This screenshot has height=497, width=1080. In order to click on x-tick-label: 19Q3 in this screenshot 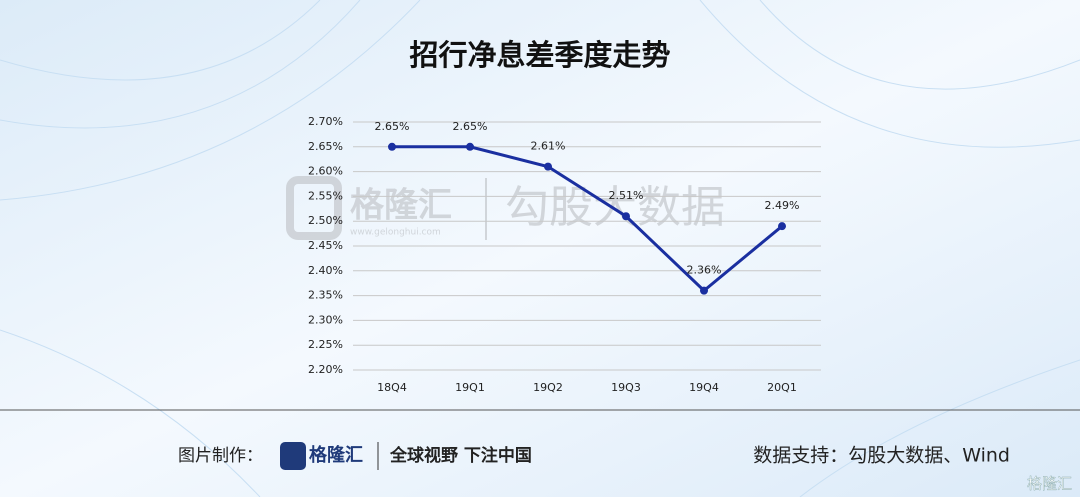, I will do `click(626, 387)`.